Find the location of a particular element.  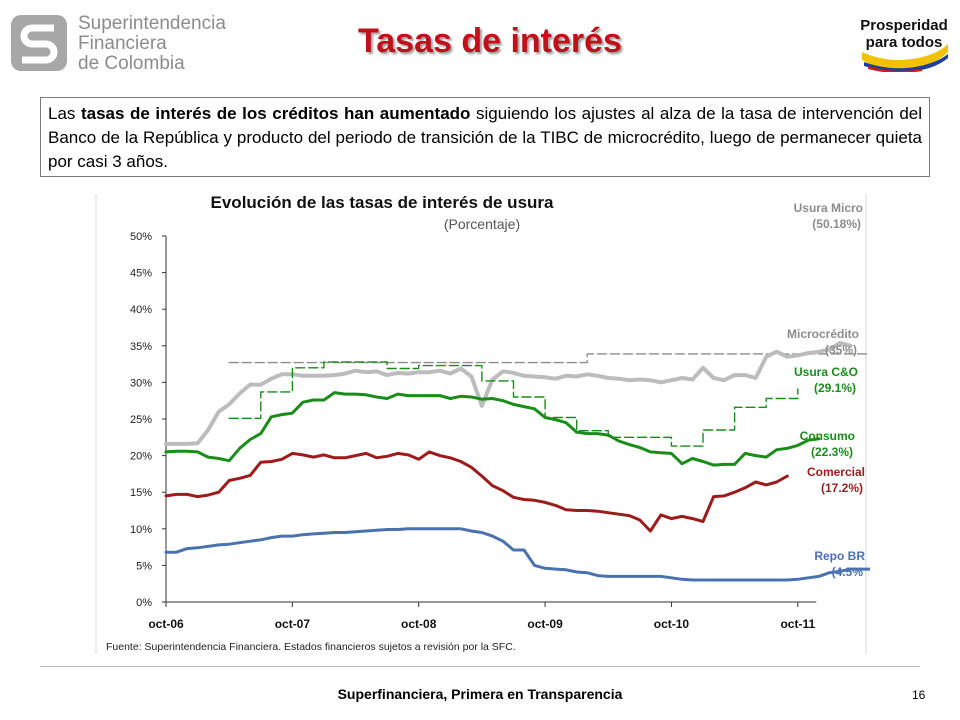

y-tick-label: 35% is located at coordinates (141, 347).